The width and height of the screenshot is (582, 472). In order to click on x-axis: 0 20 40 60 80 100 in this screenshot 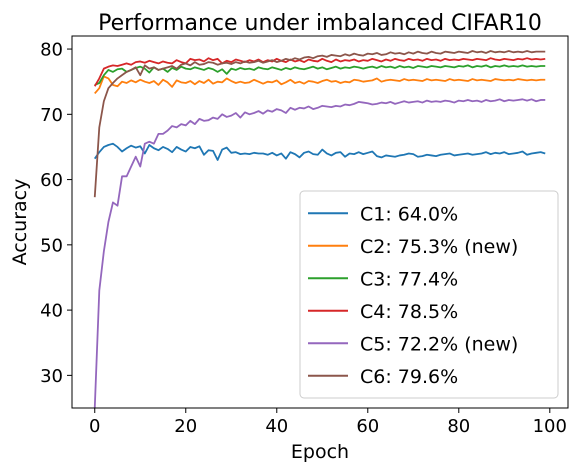, I will do `click(328, 422)`.